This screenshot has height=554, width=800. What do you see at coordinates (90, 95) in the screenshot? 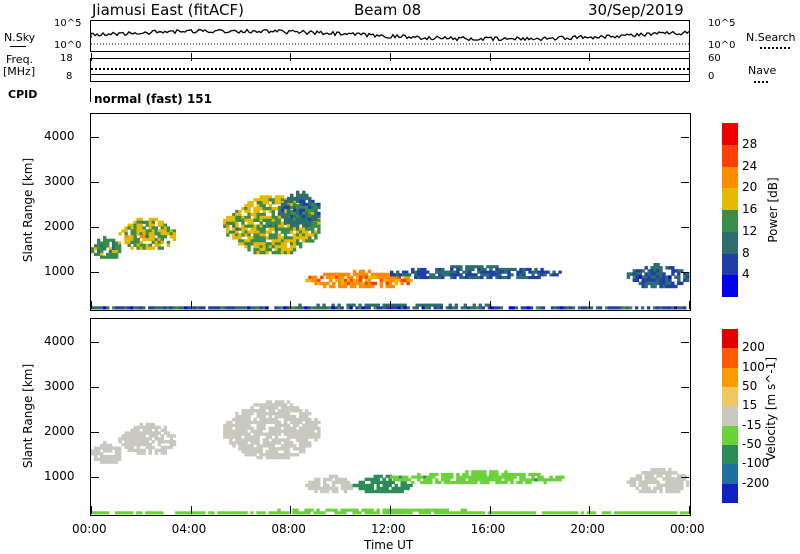
I see `cpid-divider` at bounding box center [90, 95].